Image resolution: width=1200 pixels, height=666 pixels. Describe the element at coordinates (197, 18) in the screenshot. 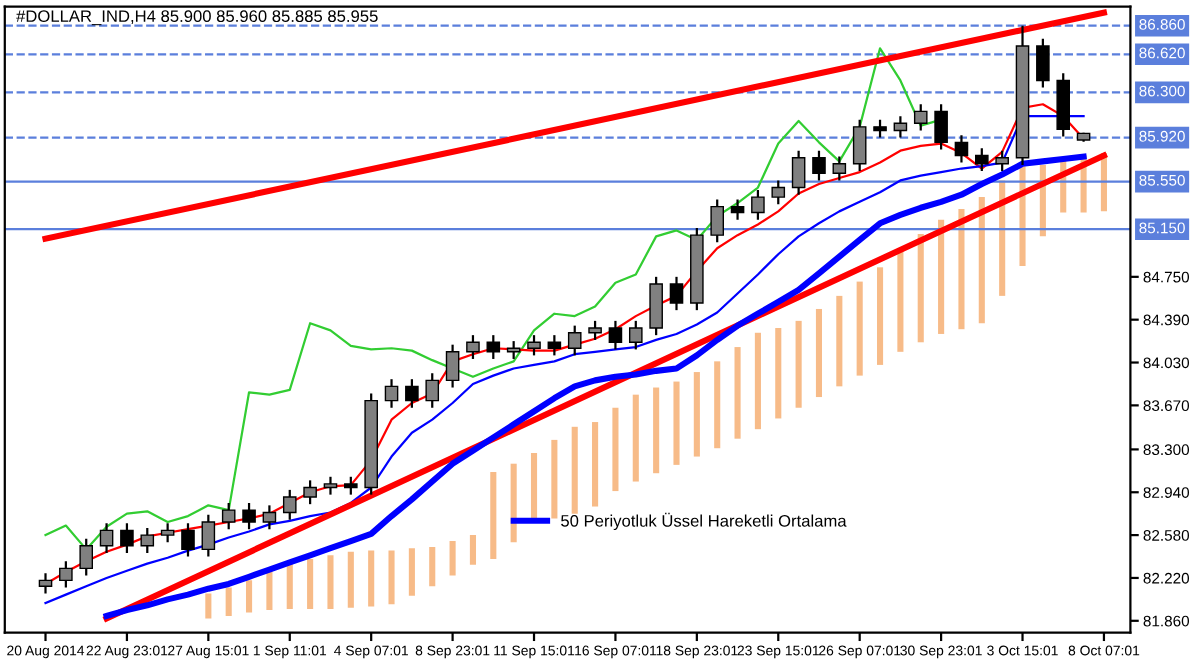

I see `chart-title: #DOLLAR_IND,H4 85.900 85.960 85.885 85.955` at that location.